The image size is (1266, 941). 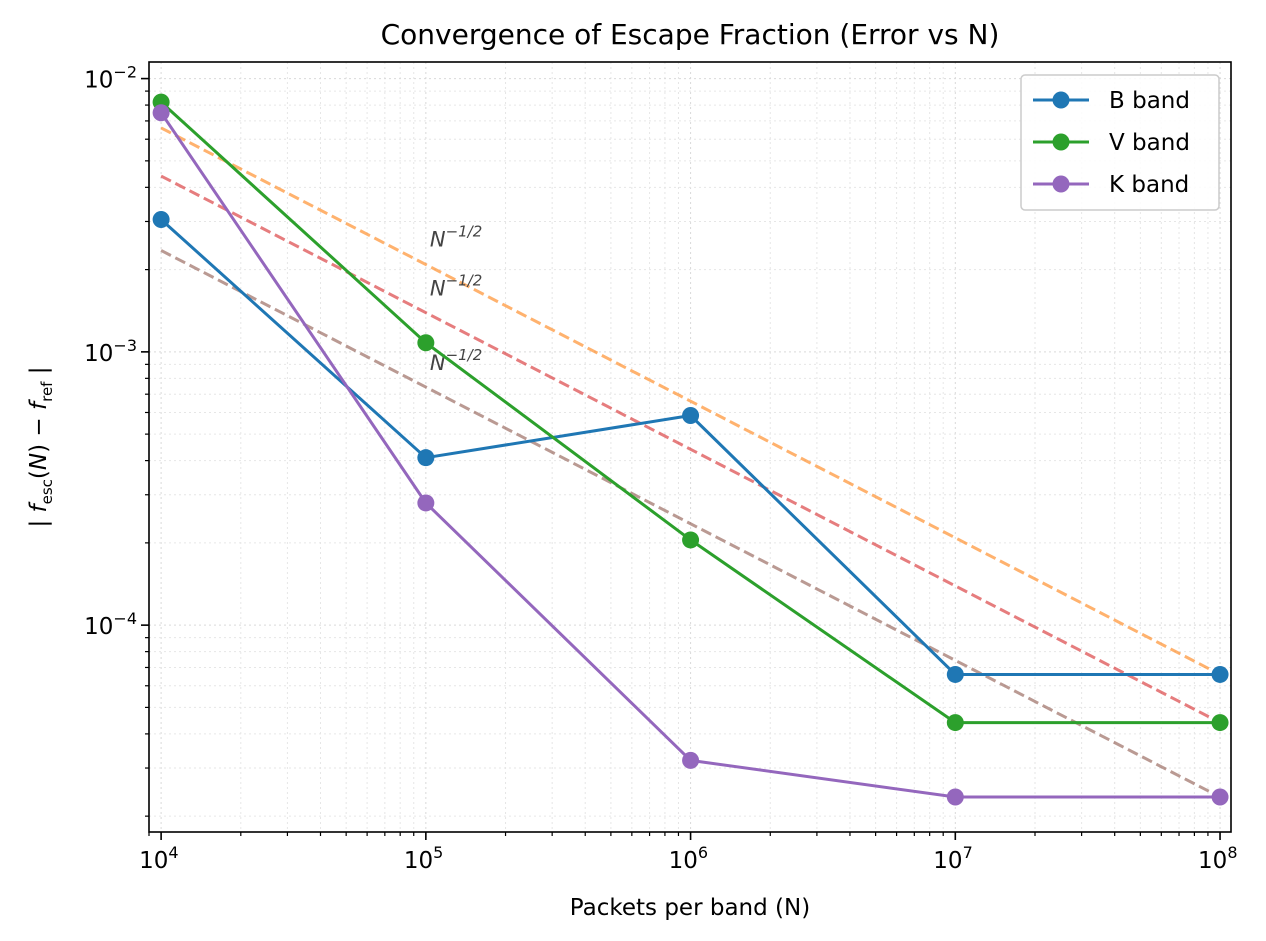 I want to click on x-tick-label: 10⁷, so click(x=952, y=858).